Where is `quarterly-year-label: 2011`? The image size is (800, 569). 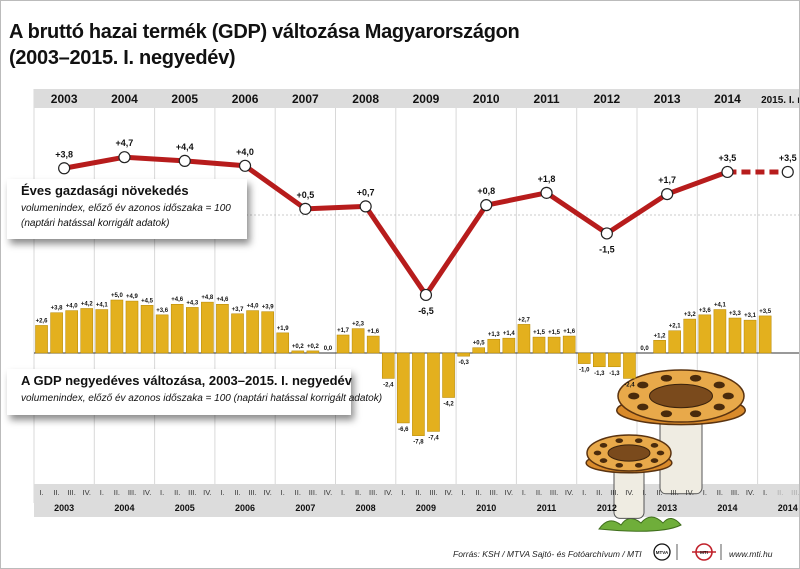
quarterly-year-label: 2011 is located at coordinates (547, 508).